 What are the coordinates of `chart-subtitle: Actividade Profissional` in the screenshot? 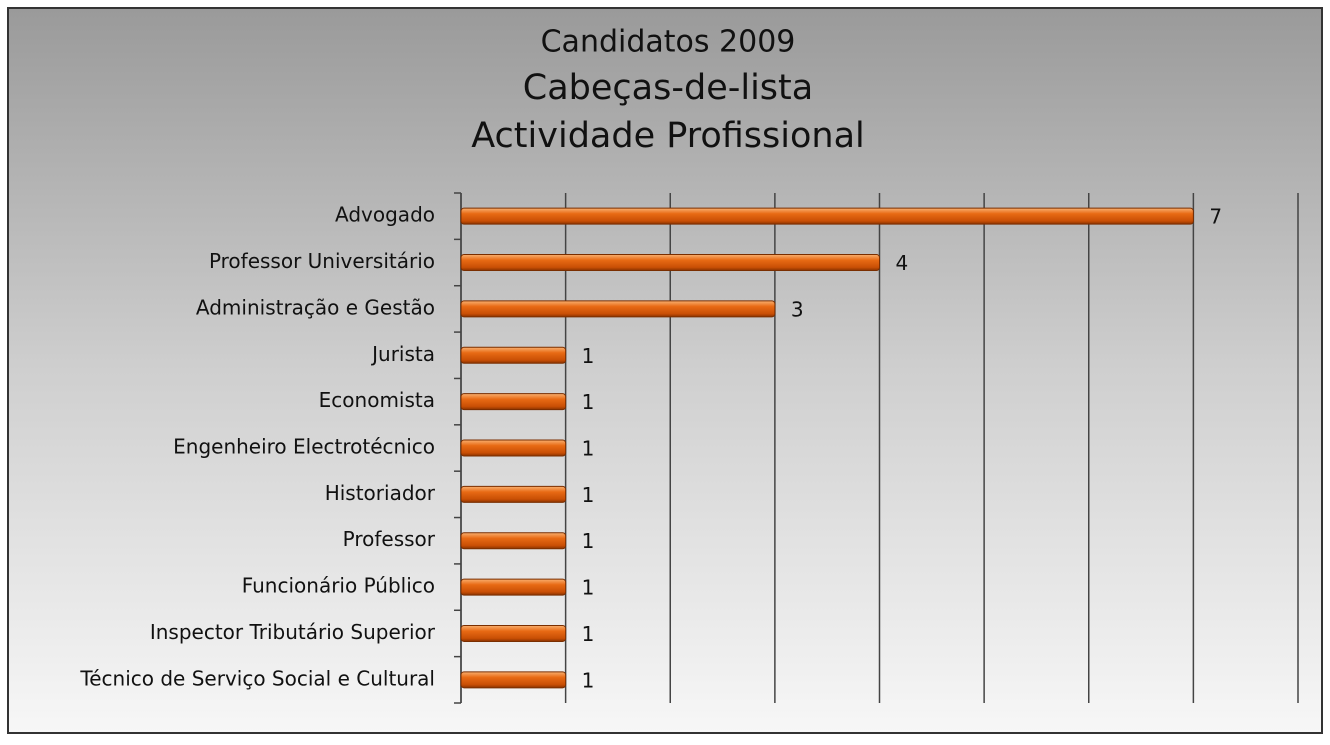 It's located at (668, 136).